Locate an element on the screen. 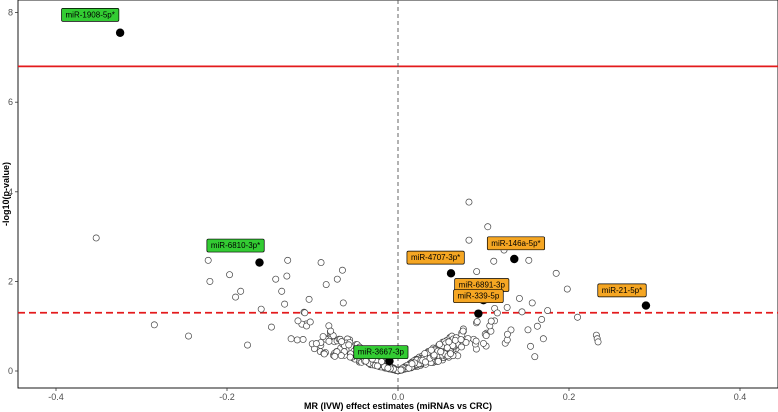 The width and height of the screenshot is (778, 412). y-tick-label: 8 is located at coordinates (10, 13).